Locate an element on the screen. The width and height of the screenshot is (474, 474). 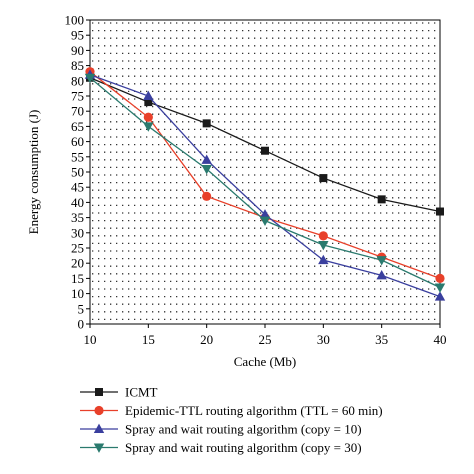
y-tick-label: 40 is located at coordinates (77, 202).